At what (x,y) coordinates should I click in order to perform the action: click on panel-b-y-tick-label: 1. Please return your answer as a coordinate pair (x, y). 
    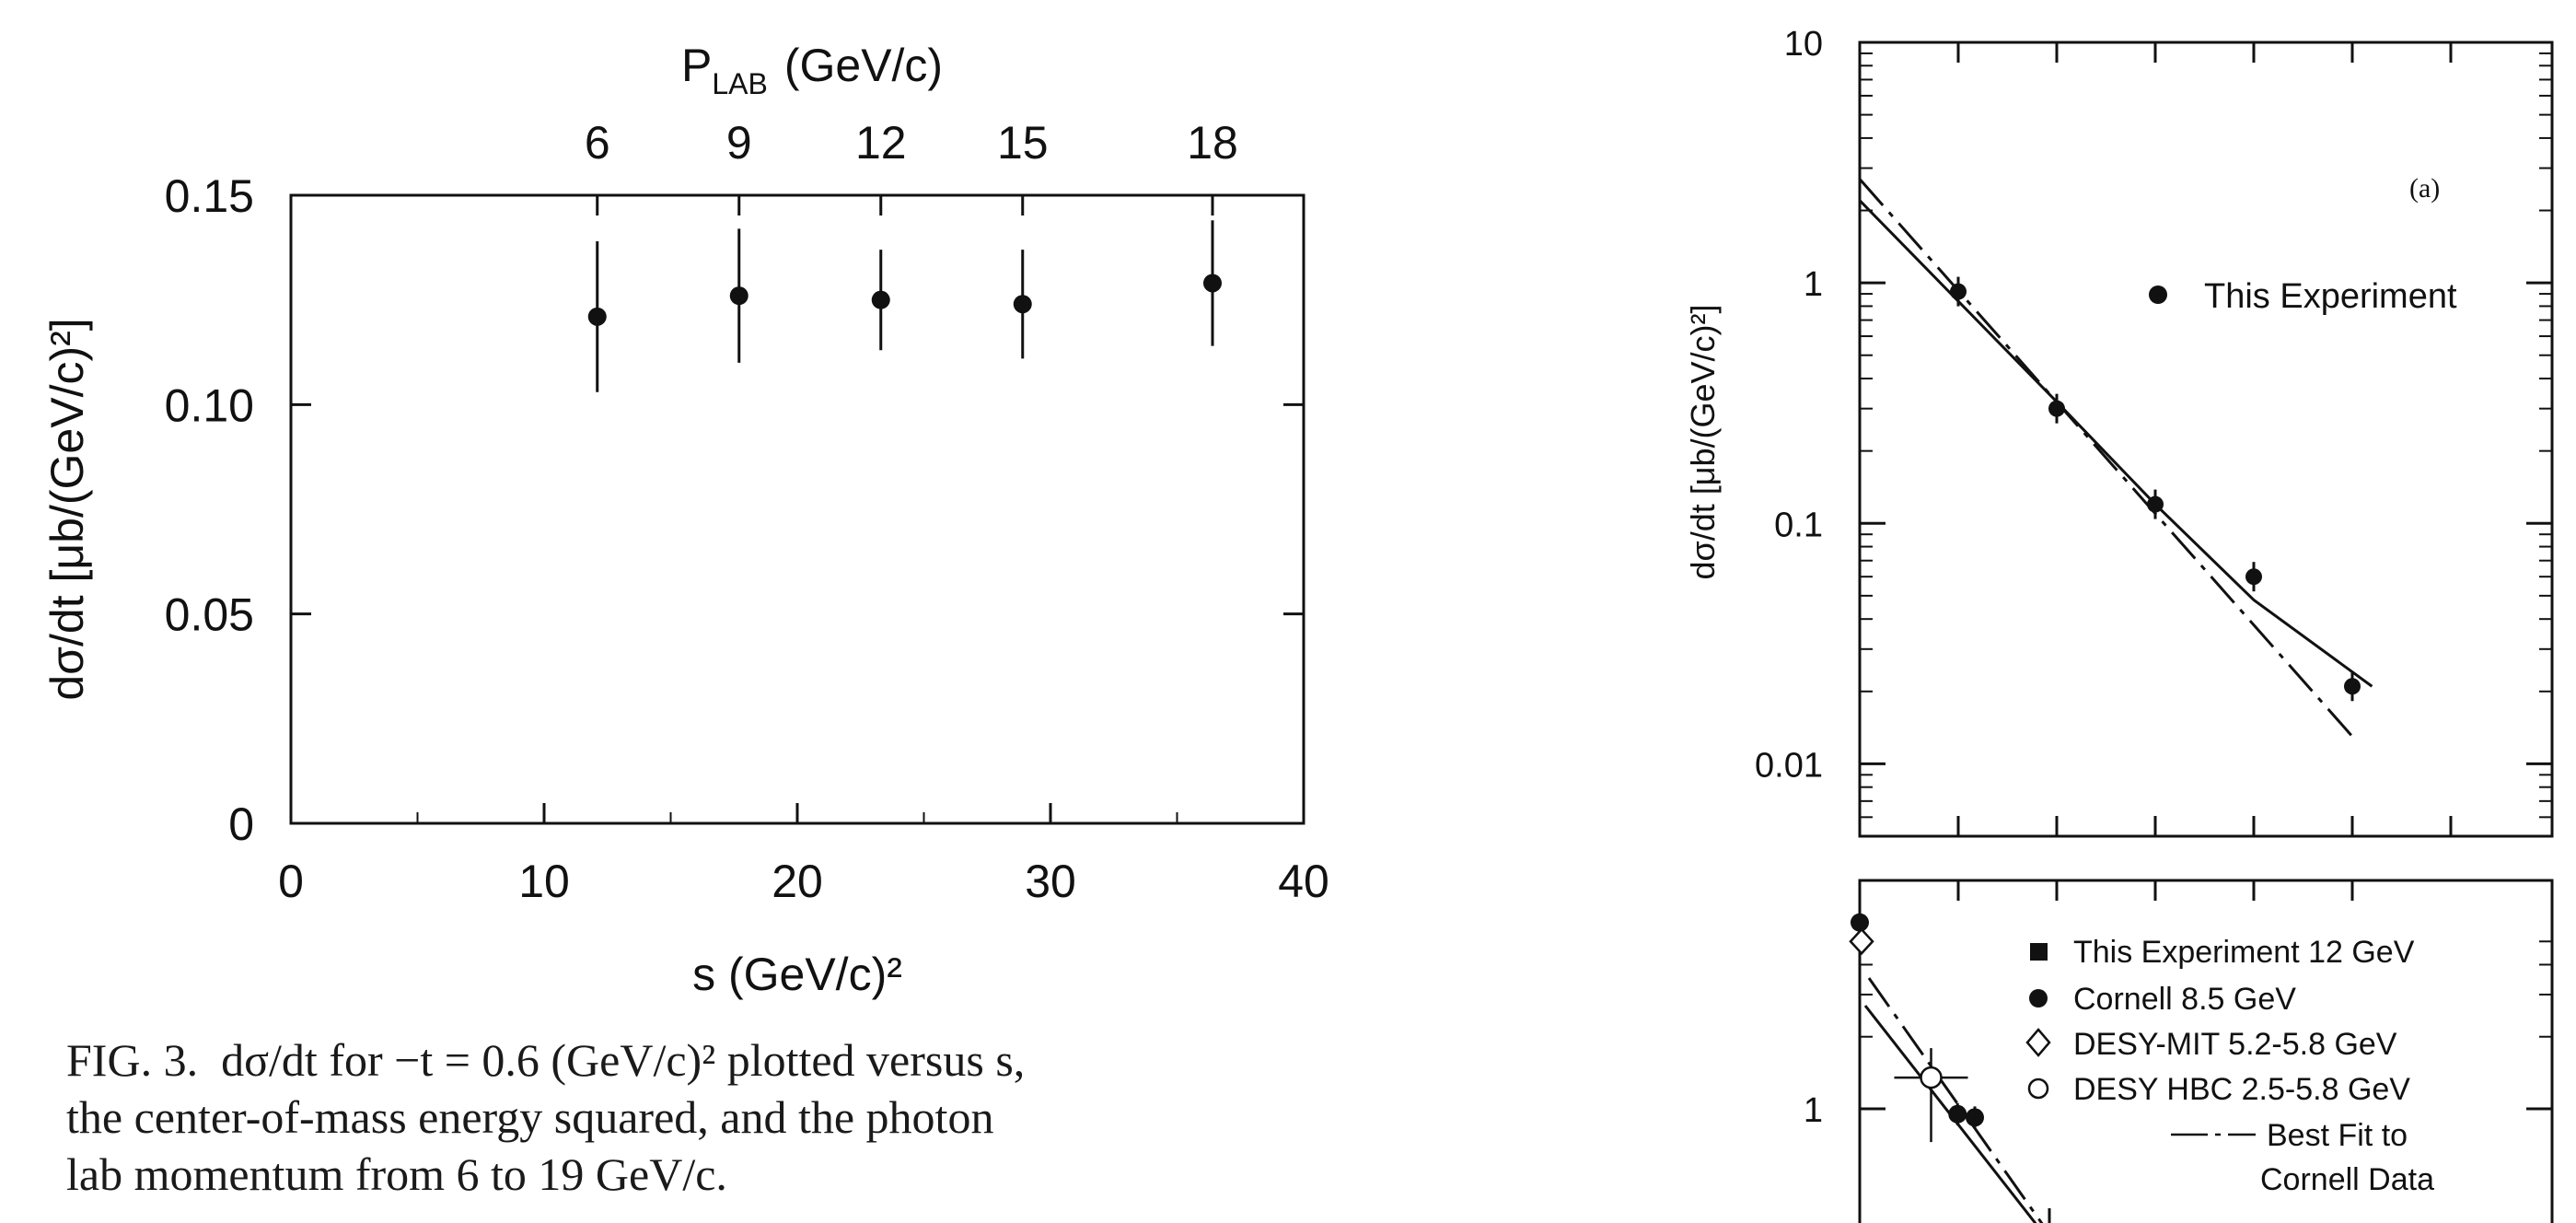
    Looking at the image, I should click on (1813, 1110).